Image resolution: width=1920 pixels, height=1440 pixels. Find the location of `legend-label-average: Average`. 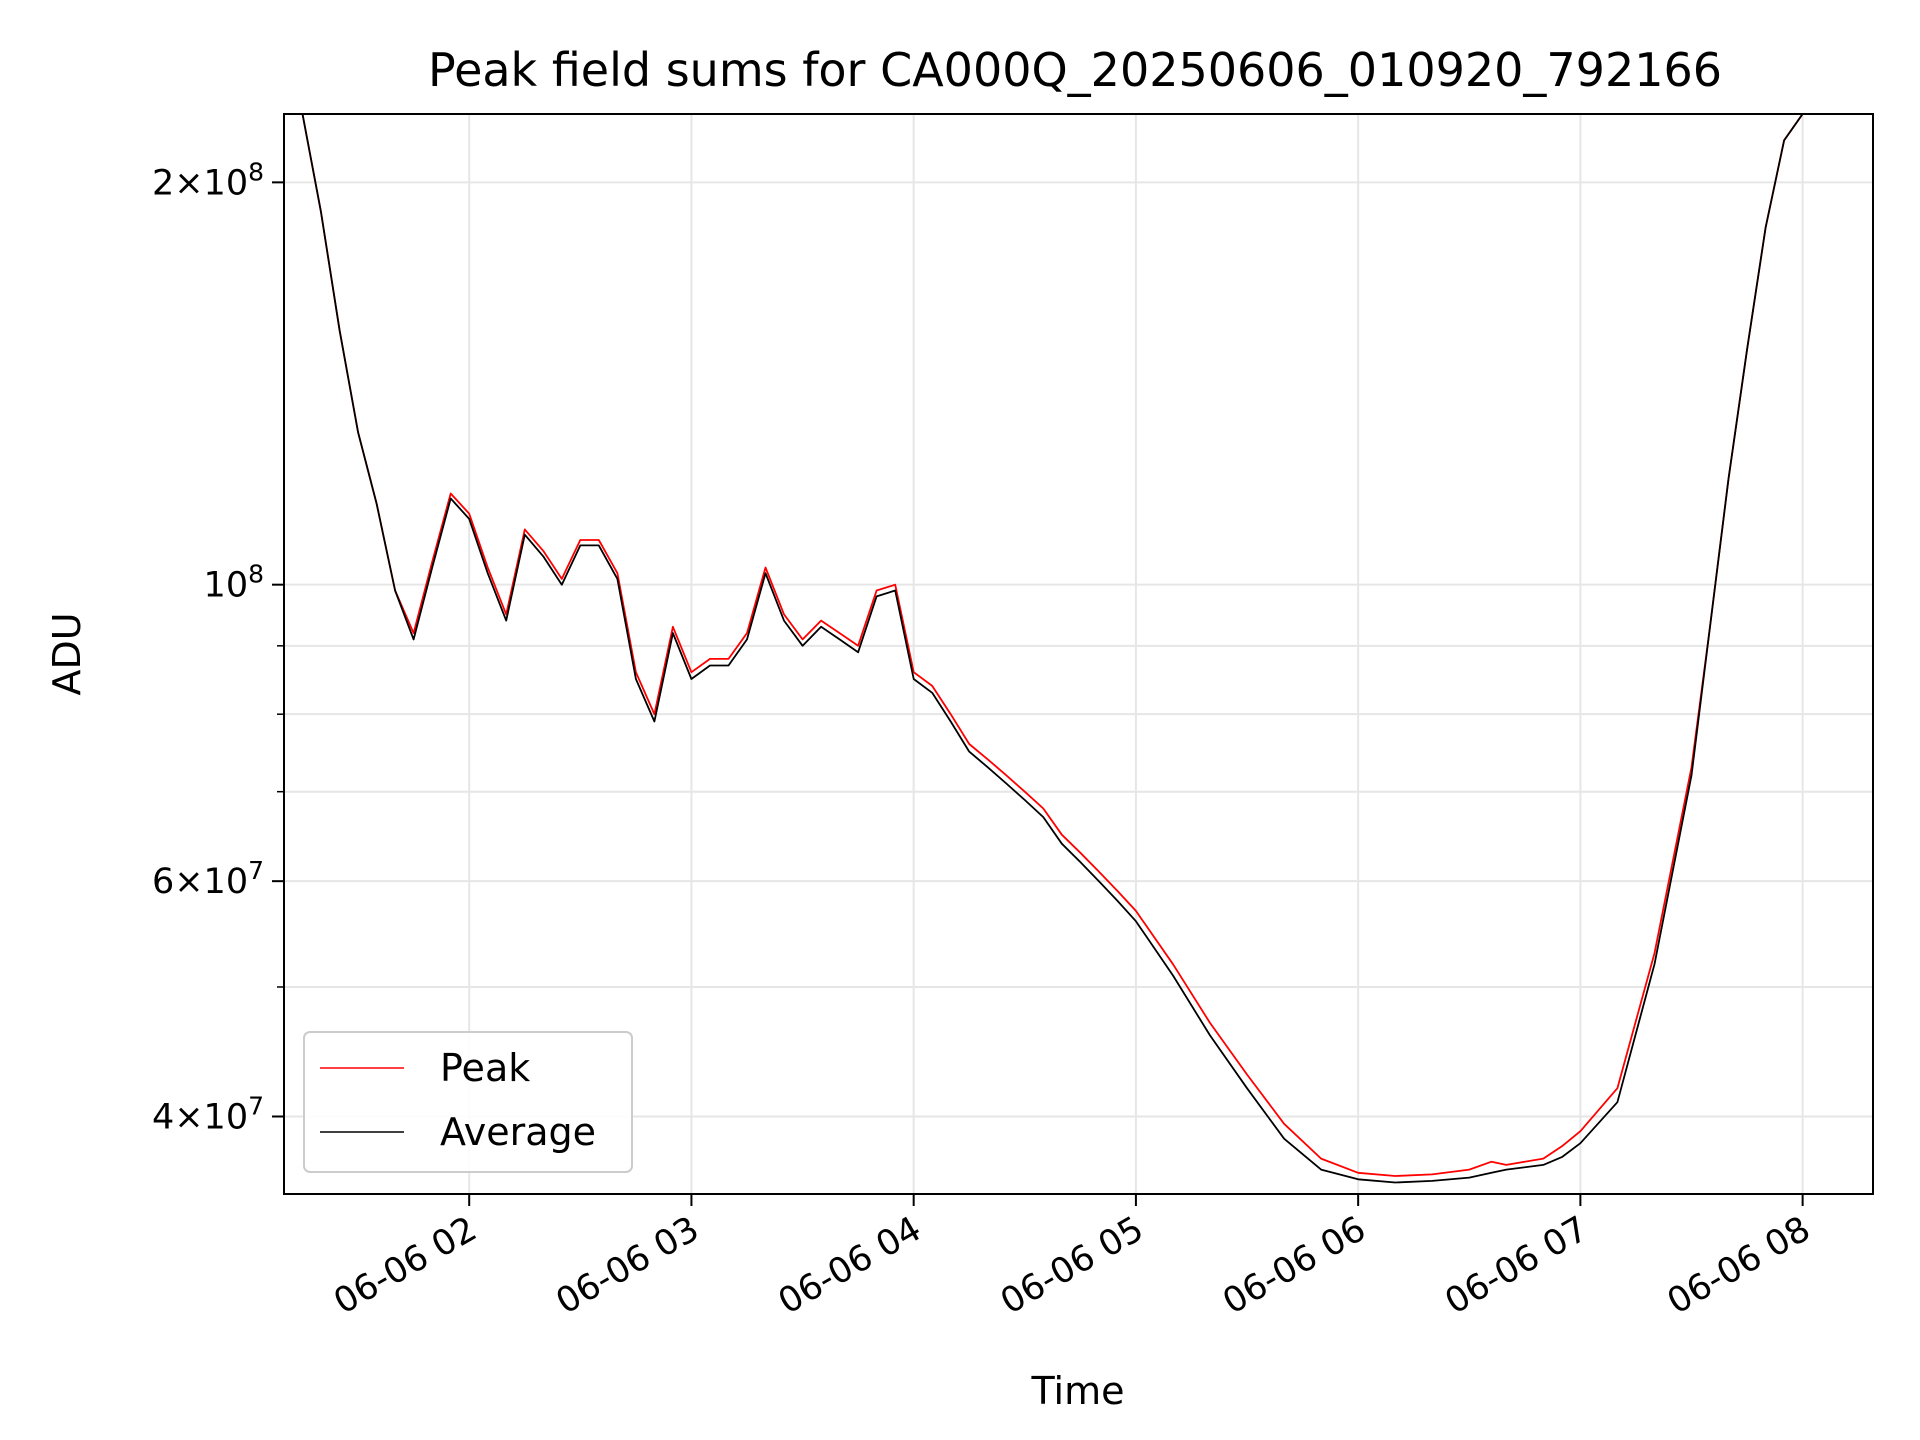

legend-label-average: Average is located at coordinates (518, 1132).